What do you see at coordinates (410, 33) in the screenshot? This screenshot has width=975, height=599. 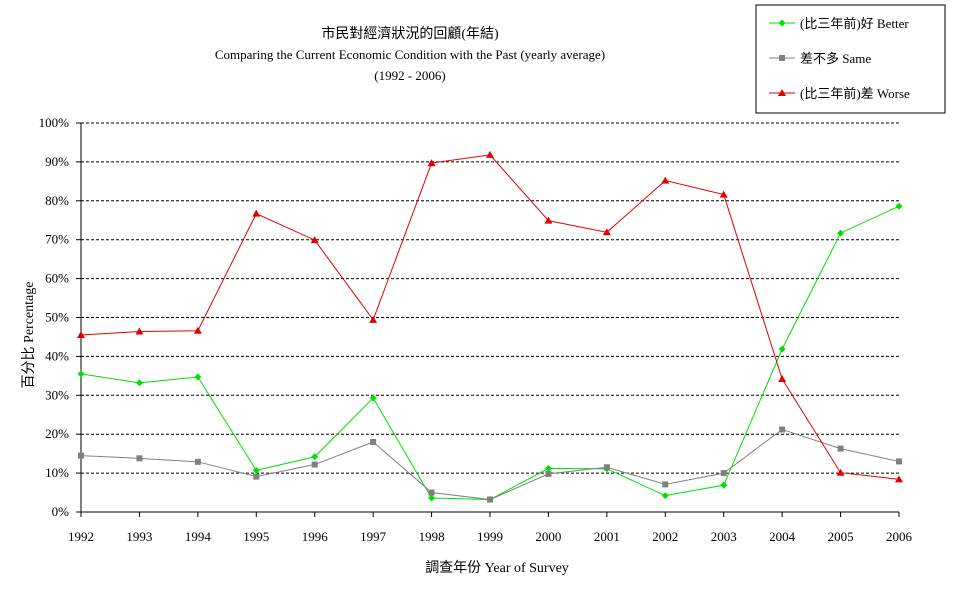 I see `chart-title: 市民對經濟狀況的回顧(年結)` at bounding box center [410, 33].